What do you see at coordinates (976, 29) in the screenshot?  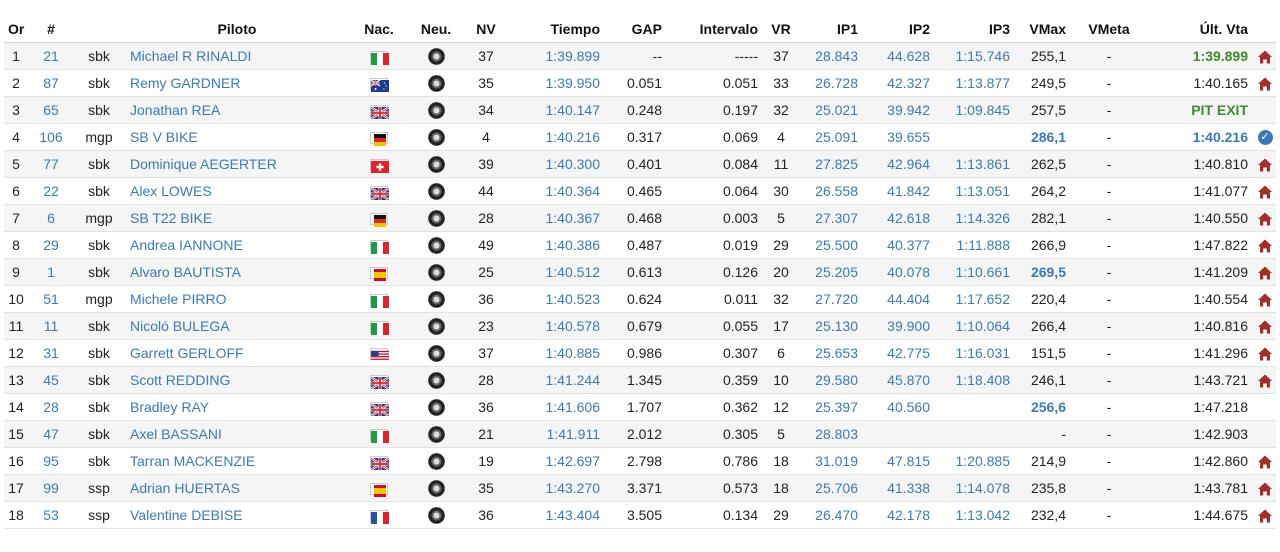 I see `header-ip3: IP3` at bounding box center [976, 29].